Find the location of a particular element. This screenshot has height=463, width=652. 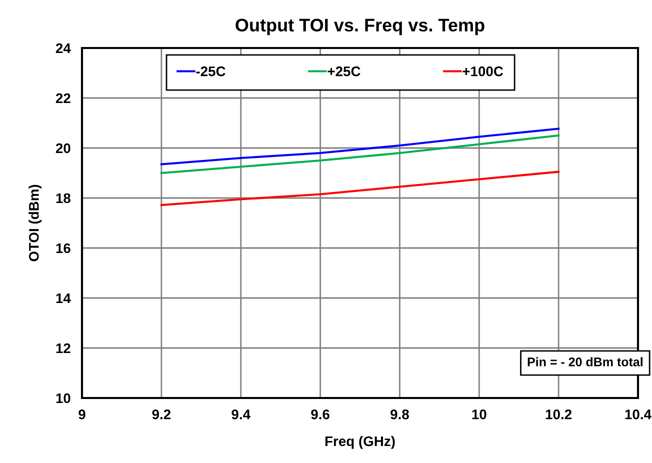

x-tick-label: 9.4 is located at coordinates (241, 414).